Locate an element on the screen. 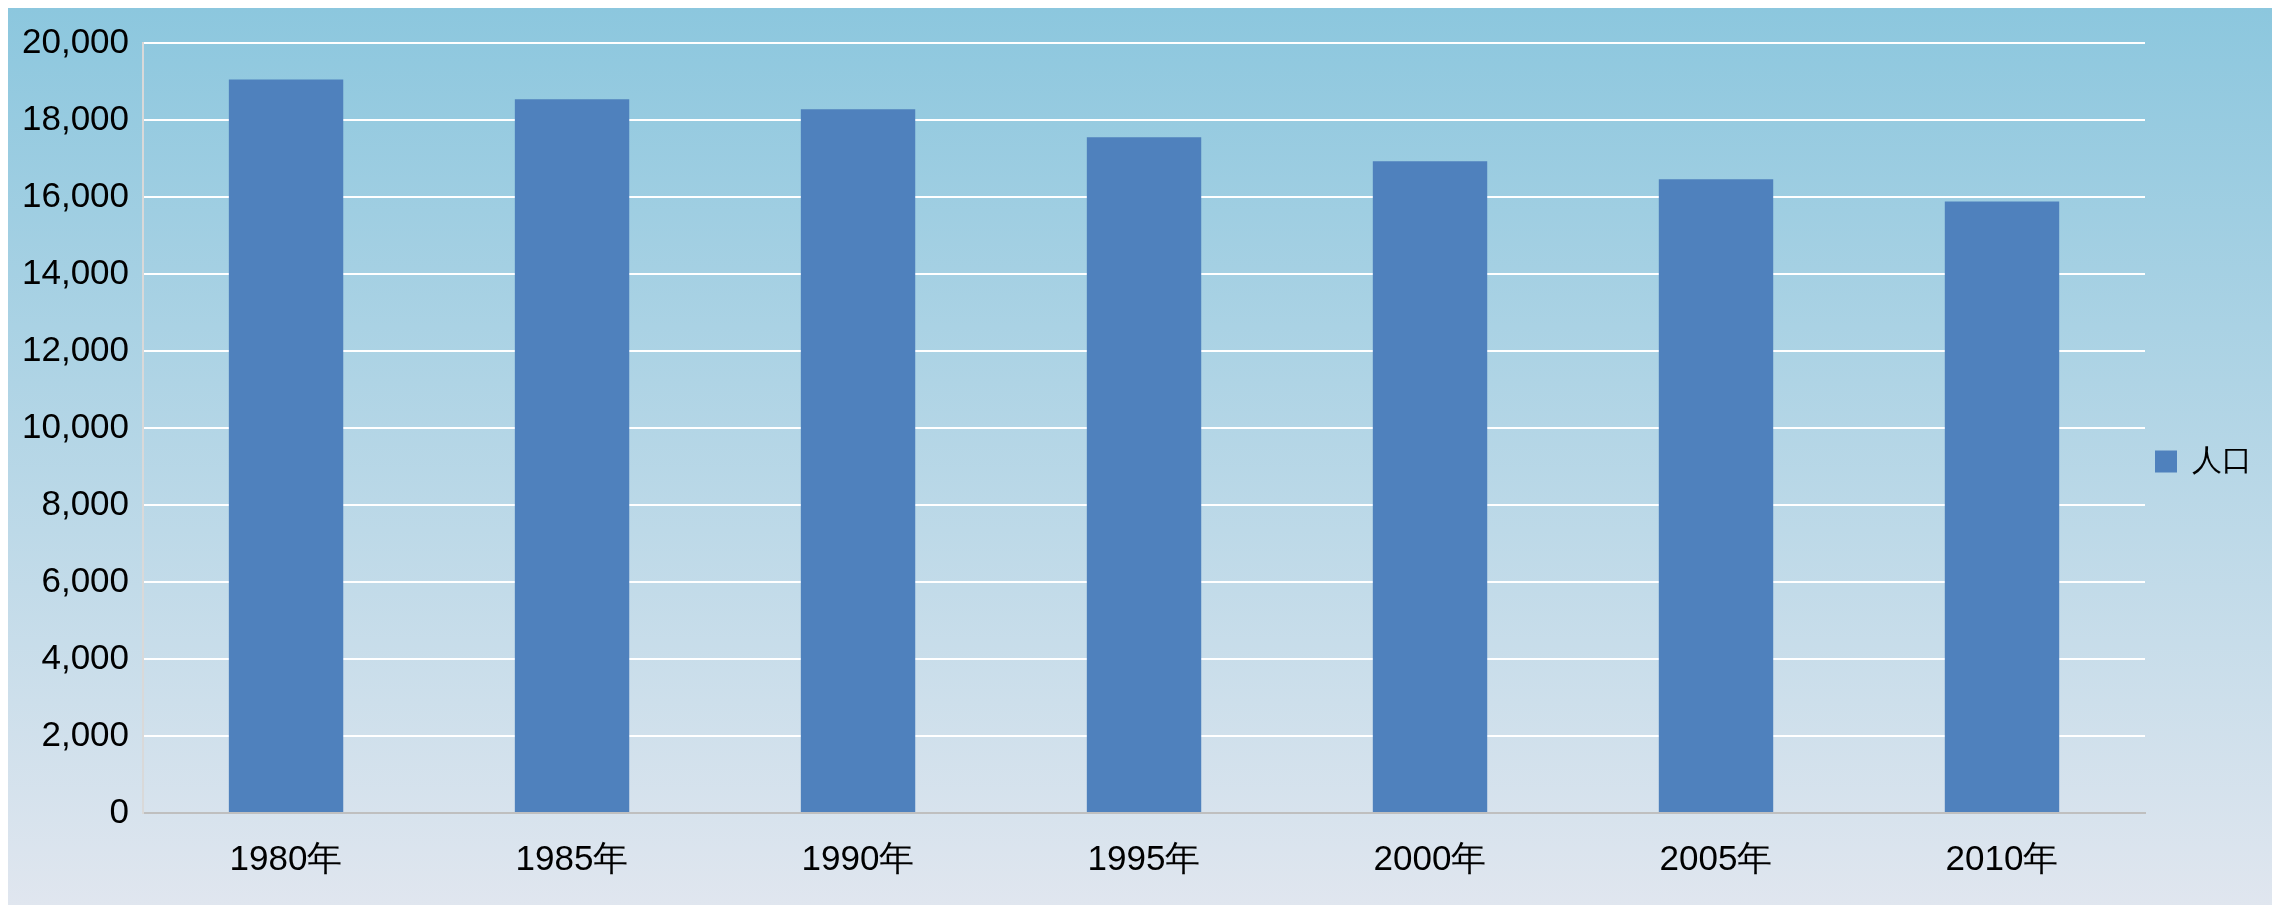  x-tick-label: 2000年 is located at coordinates (1430, 857).